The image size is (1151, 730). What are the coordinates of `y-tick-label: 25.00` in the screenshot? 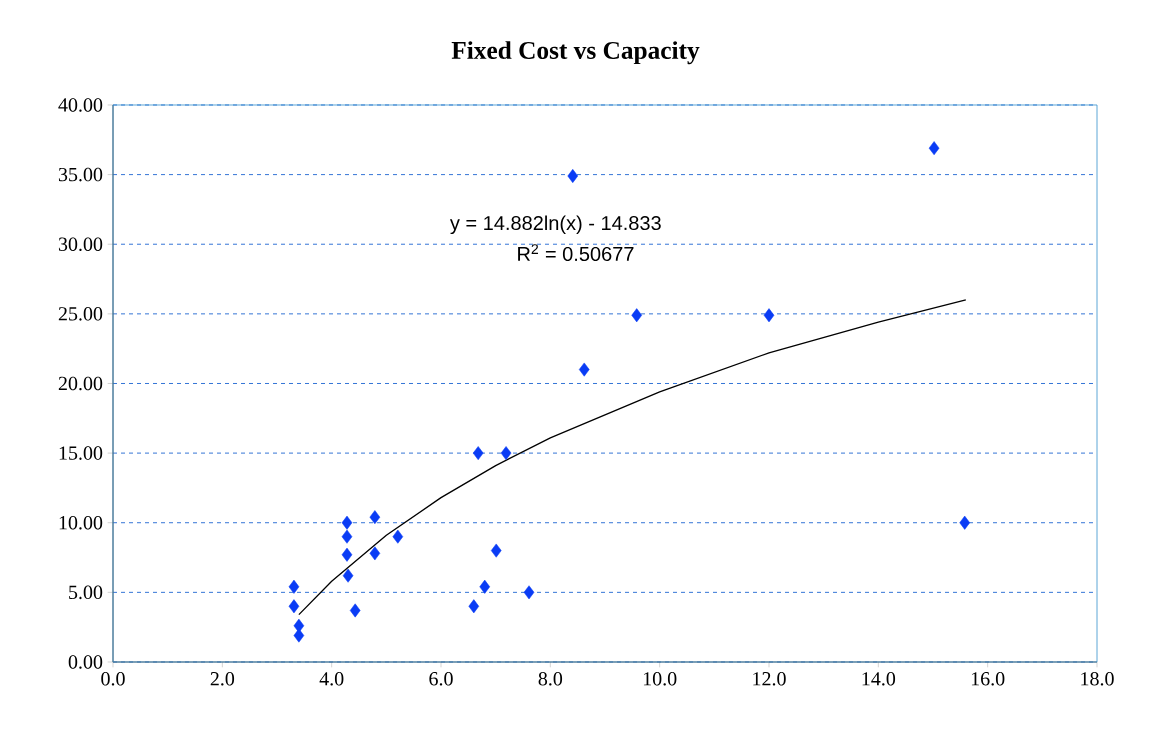 It's located at (80, 314).